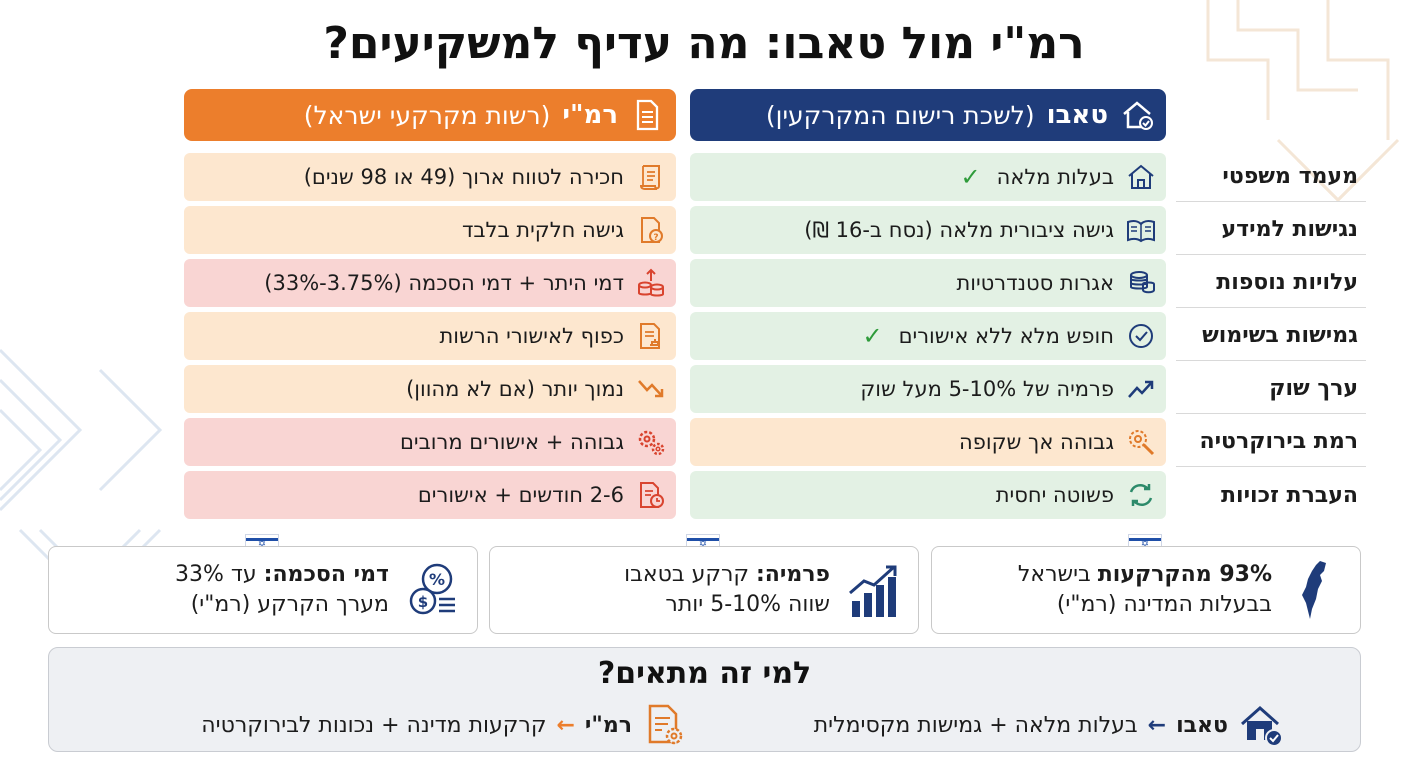 Image resolution: width=1408 pixels, height=768 pixels. I want to click on tabu-cell-text: פשוטה יחסית, so click(1054, 495).